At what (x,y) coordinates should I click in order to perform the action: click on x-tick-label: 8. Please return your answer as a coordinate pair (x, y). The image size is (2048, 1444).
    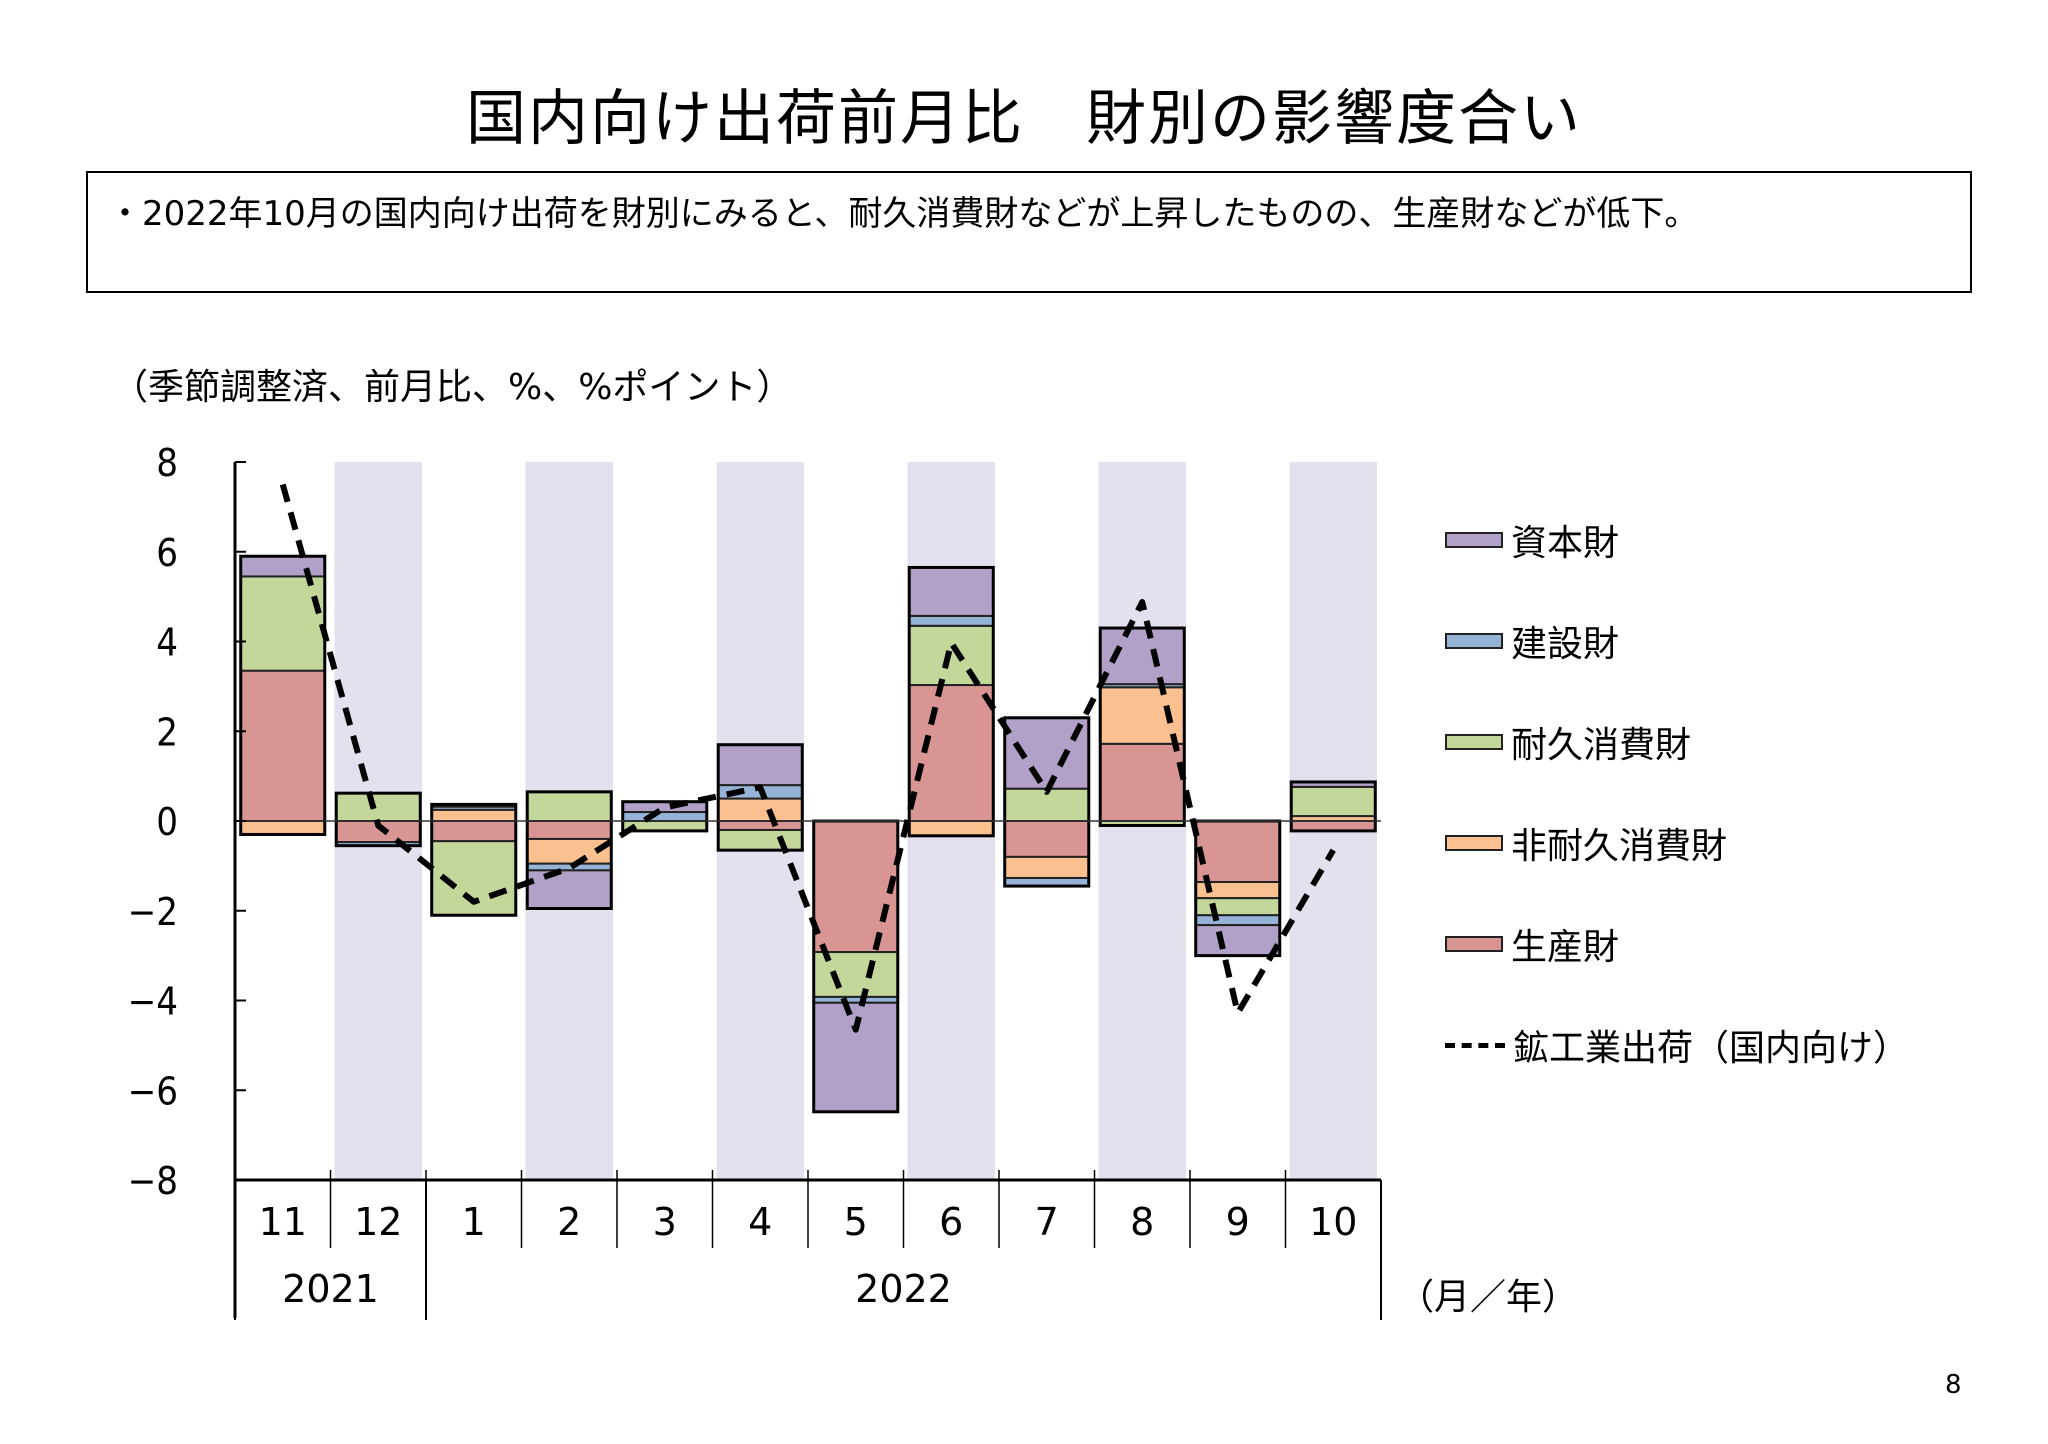
    Looking at the image, I should click on (1142, 1222).